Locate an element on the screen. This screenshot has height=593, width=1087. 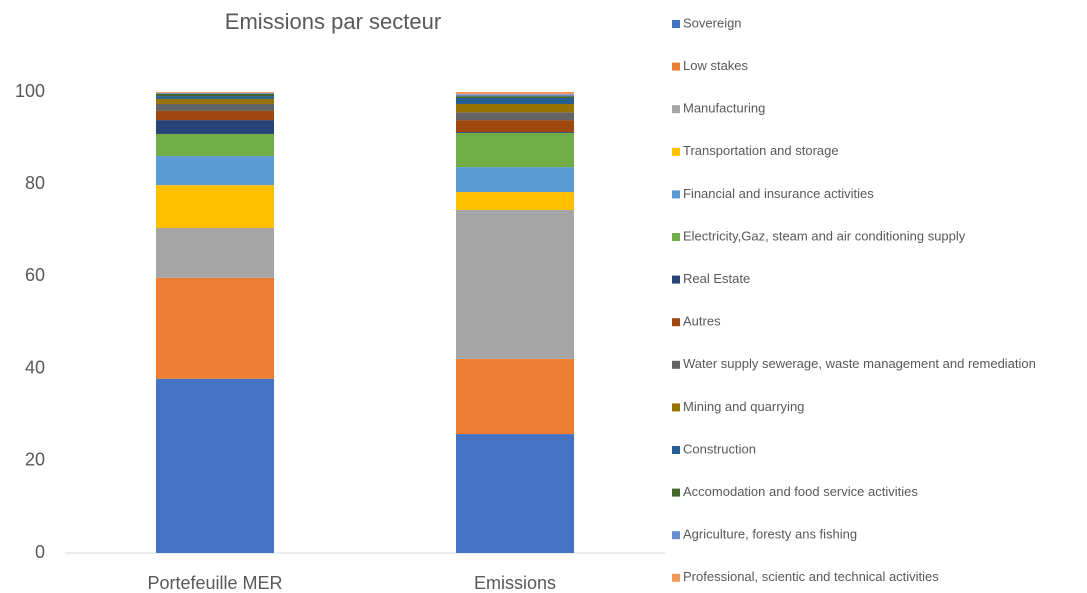
legend-label: Low stakes is located at coordinates (716, 65).